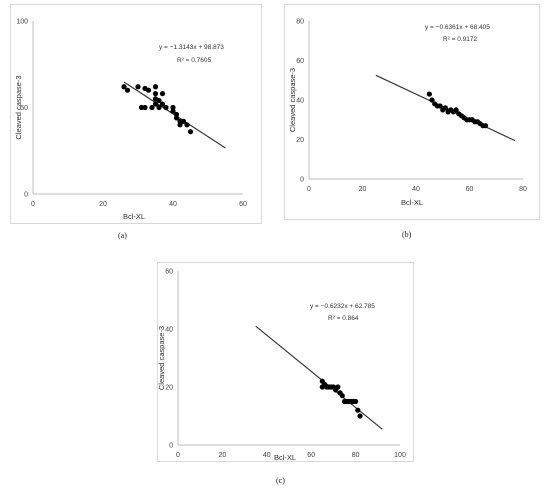 This screenshot has height=494, width=550. I want to click on regression-equation: y = −0.6361x + 68.405, so click(457, 27).